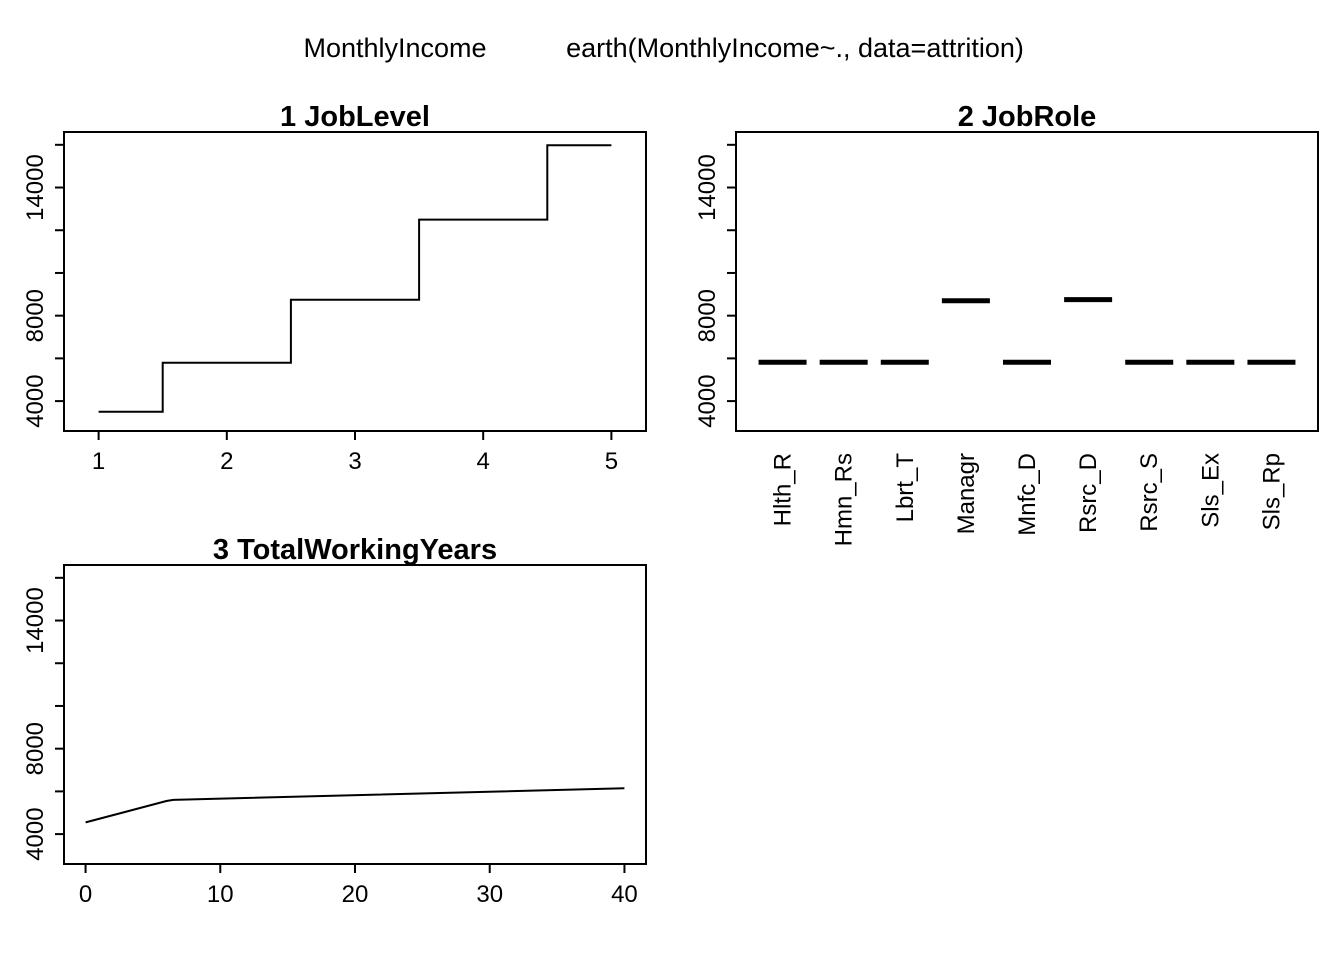 The image size is (1344, 960). What do you see at coordinates (354, 461) in the screenshot?
I see `x-tick-label: 3` at bounding box center [354, 461].